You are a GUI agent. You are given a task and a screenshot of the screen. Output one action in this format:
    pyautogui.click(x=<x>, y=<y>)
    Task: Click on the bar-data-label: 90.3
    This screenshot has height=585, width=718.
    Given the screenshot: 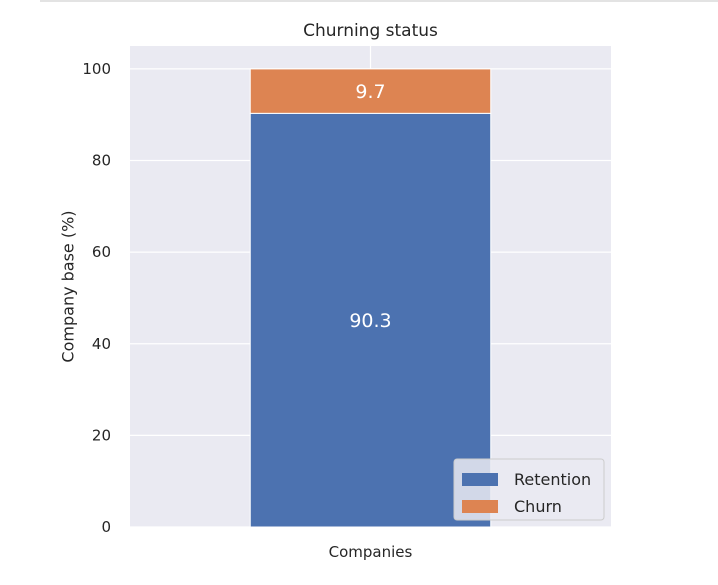 What is the action you would take?
    pyautogui.click(x=370, y=321)
    